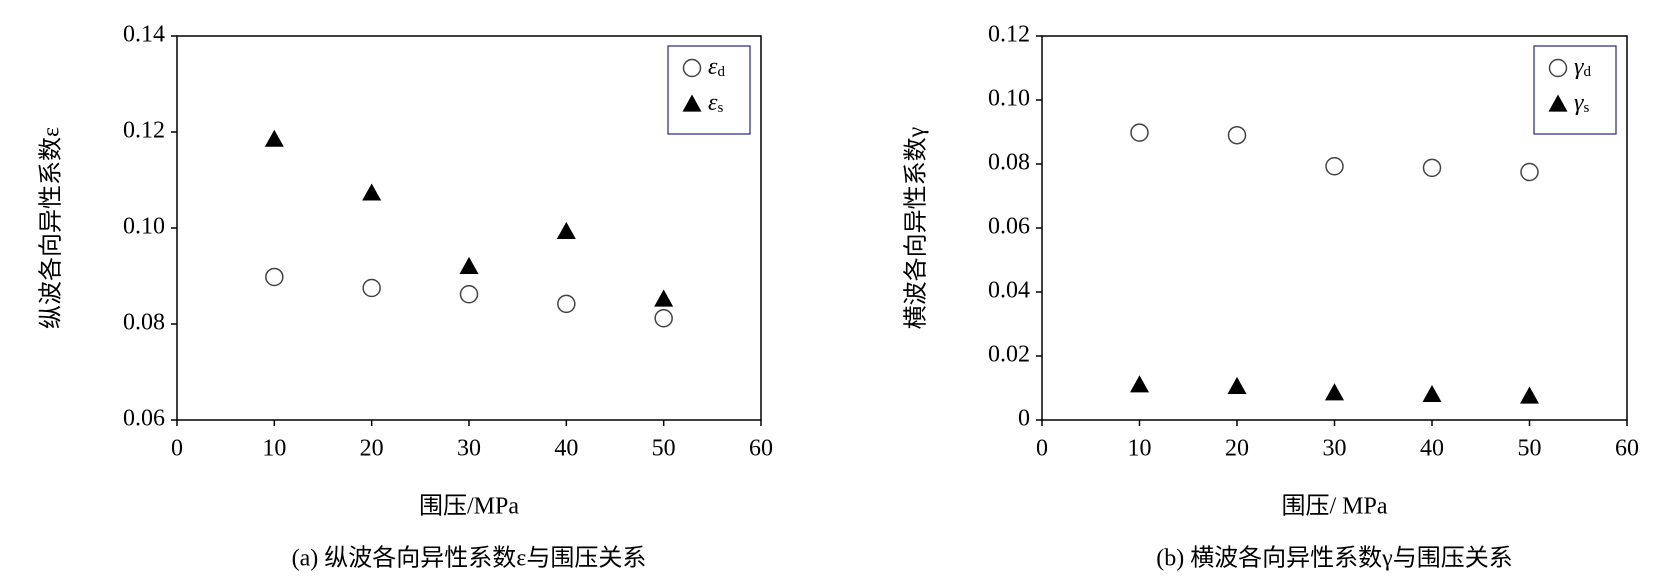  I want to click on legend-label: εs, so click(715, 103).